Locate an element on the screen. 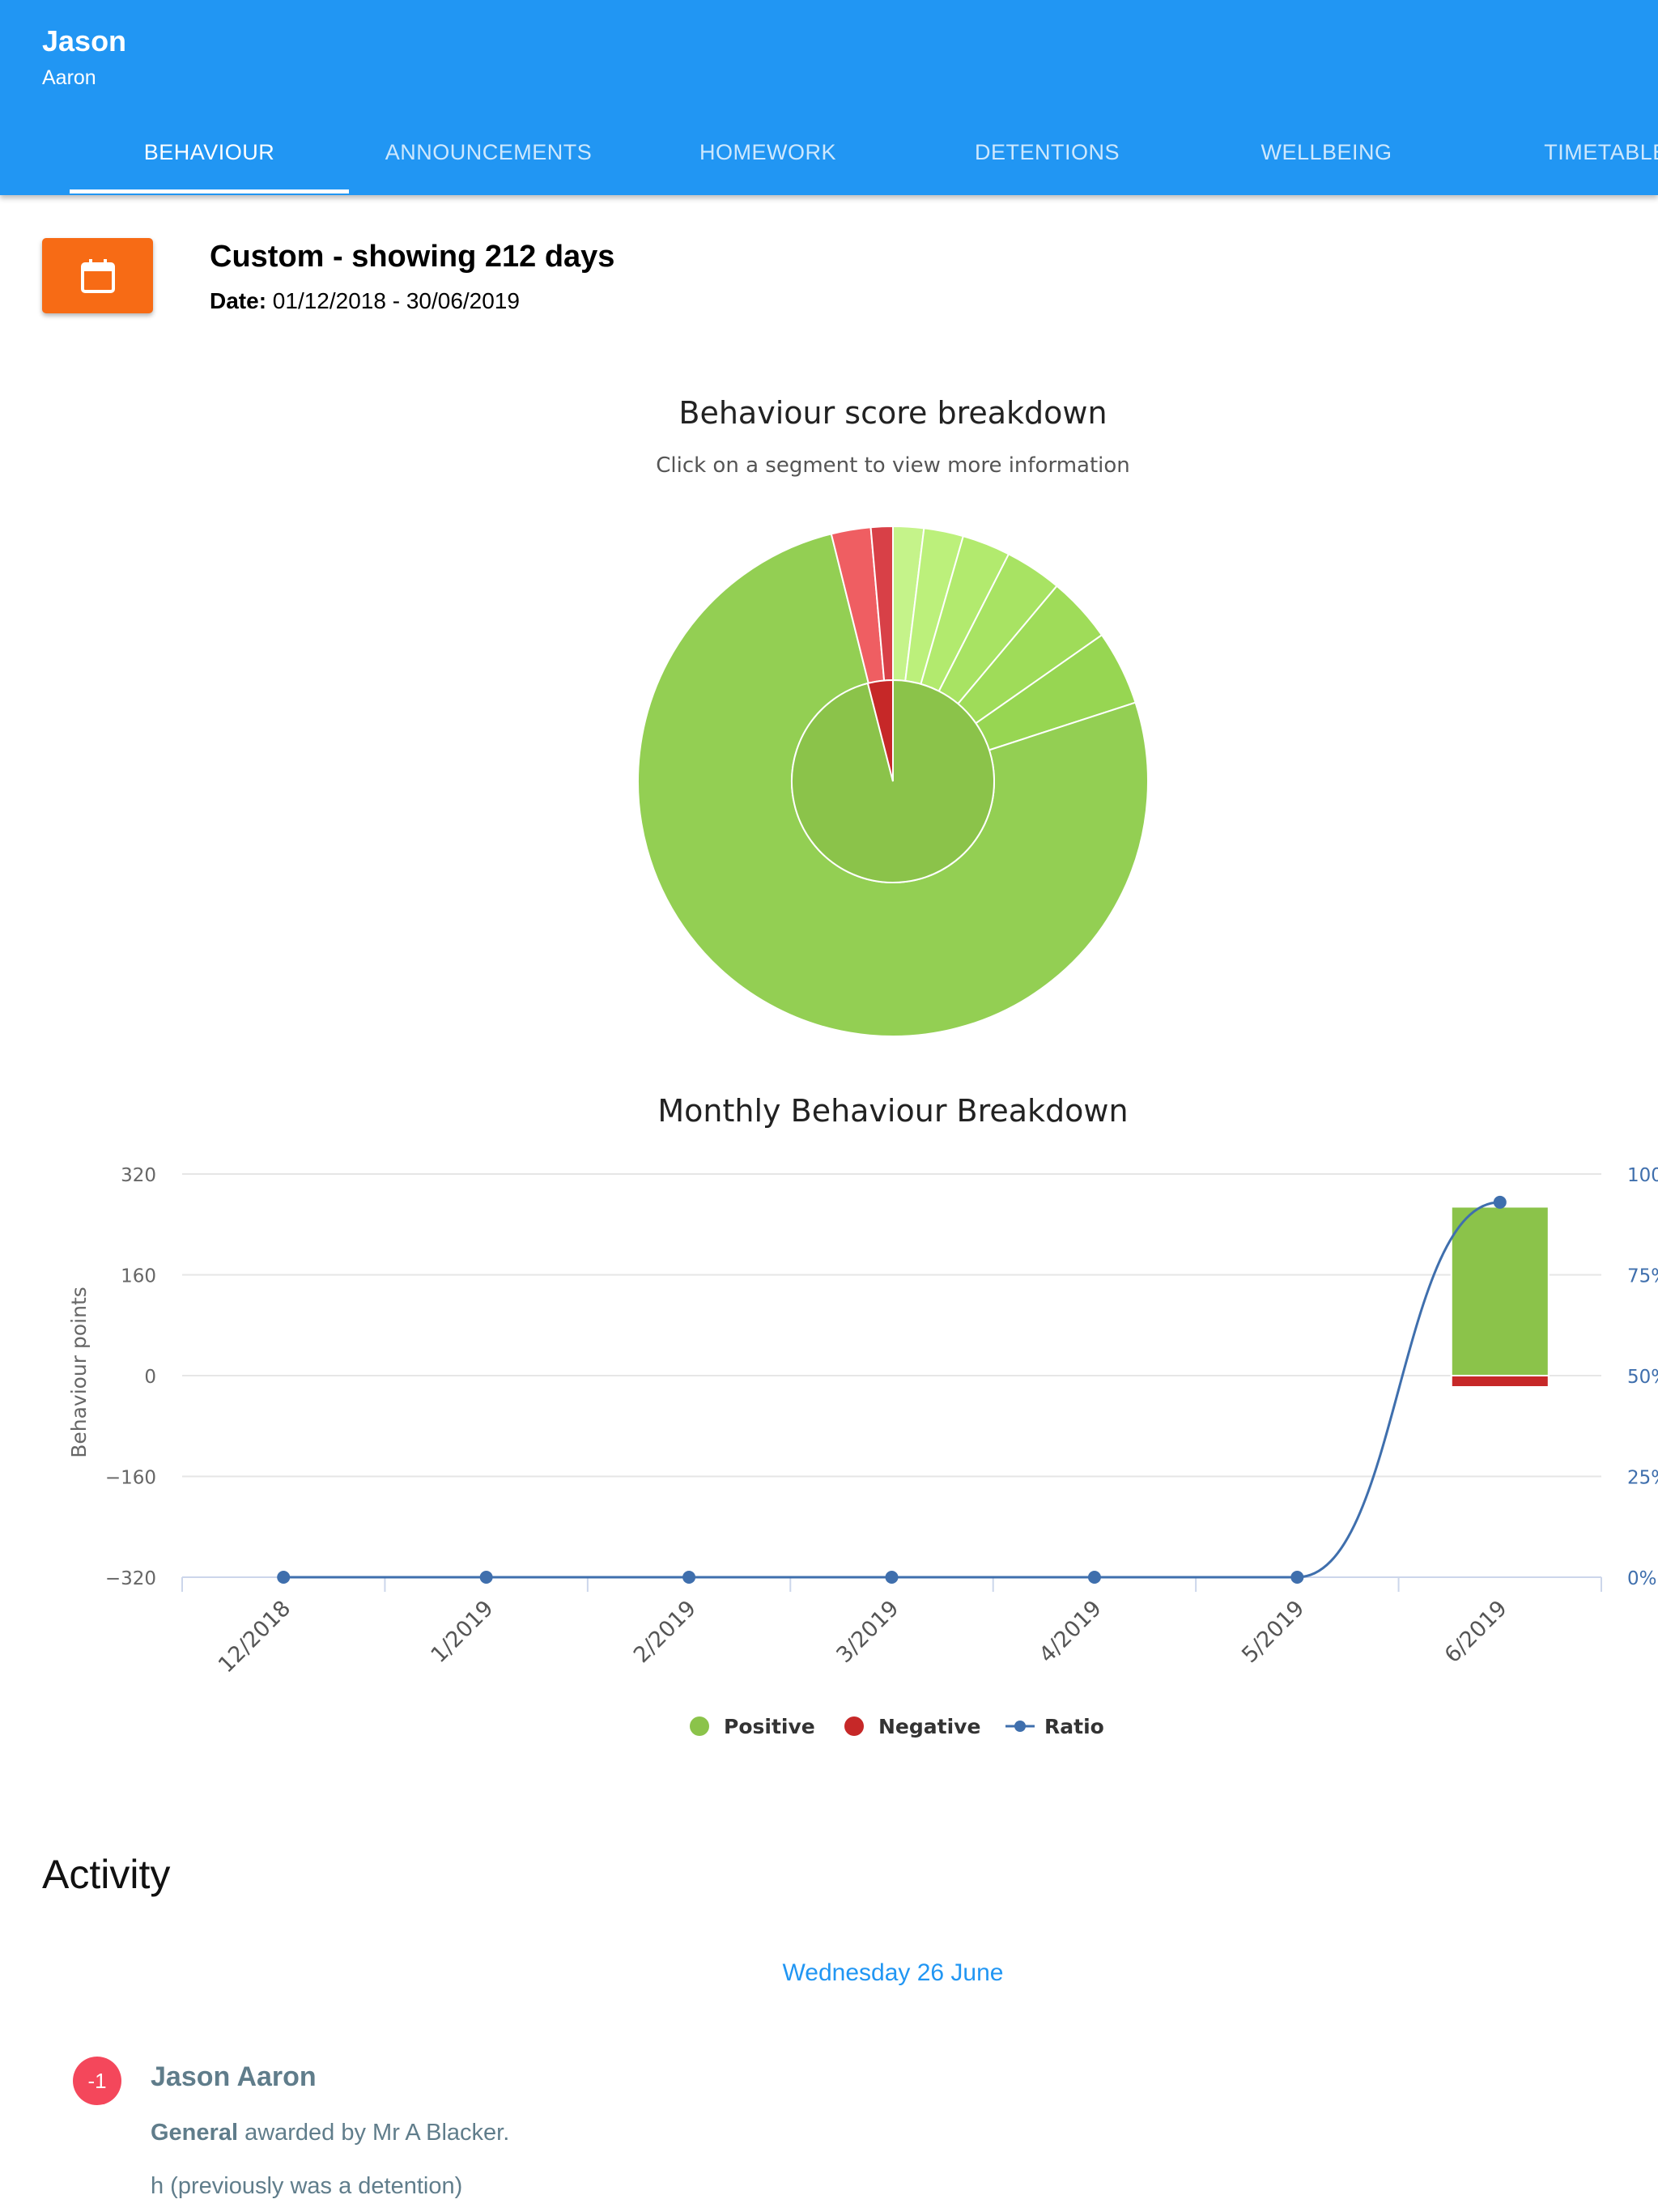  activity-description: General awarded by Mr A Blacker. is located at coordinates (330, 2133).